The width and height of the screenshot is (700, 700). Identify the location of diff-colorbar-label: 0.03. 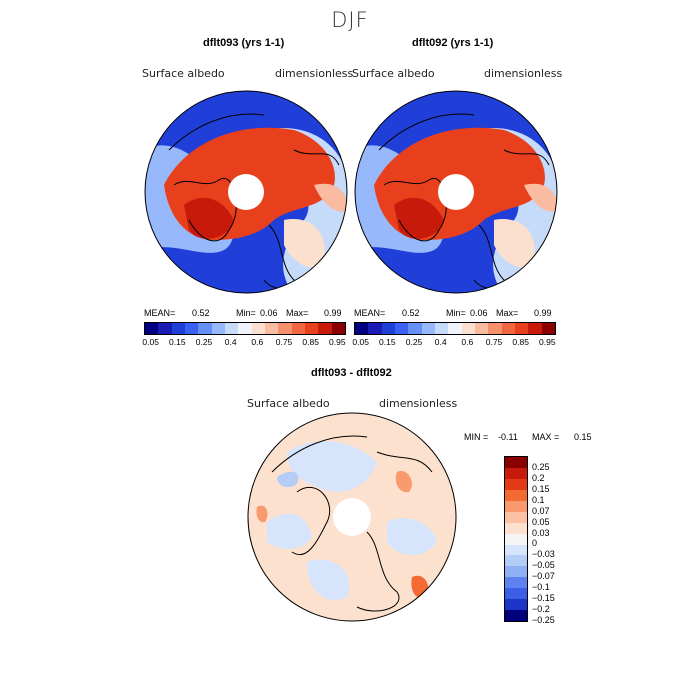
(541, 532).